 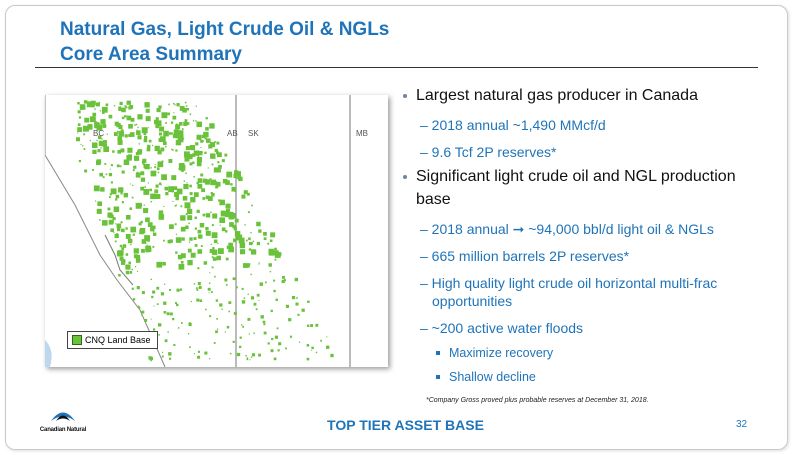 I want to click on logo-text: Canadian Natural, so click(x=63, y=430).